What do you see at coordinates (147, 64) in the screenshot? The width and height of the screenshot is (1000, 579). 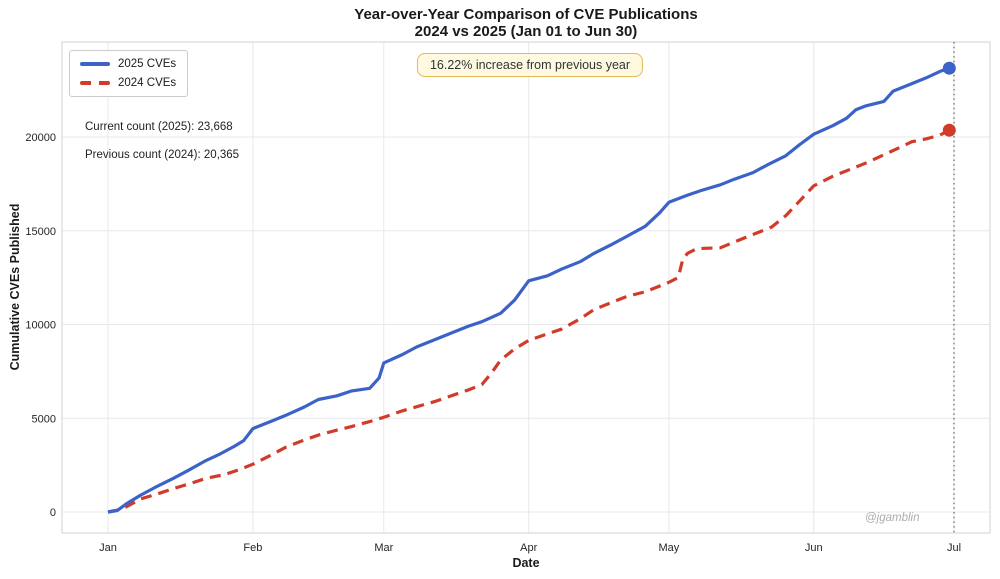 I see `legend-label-2025: 2025 CVEs` at bounding box center [147, 64].